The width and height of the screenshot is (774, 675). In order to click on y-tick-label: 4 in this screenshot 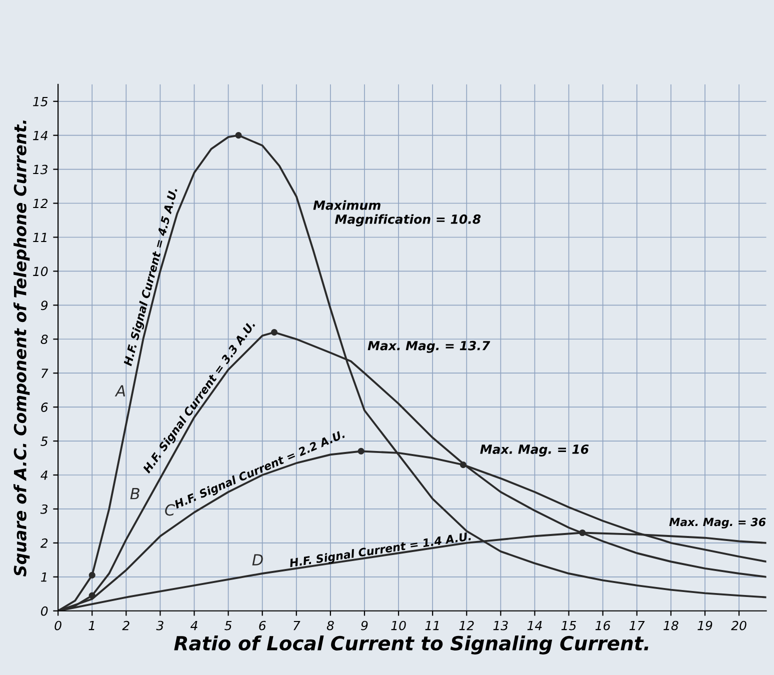, I will do `click(44, 475)`.